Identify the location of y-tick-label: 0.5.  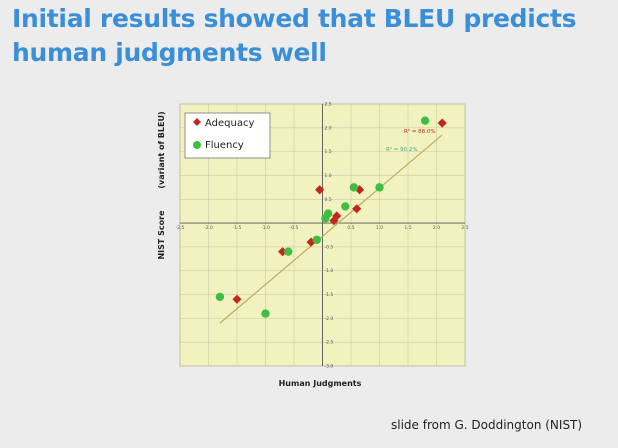
(328, 200).